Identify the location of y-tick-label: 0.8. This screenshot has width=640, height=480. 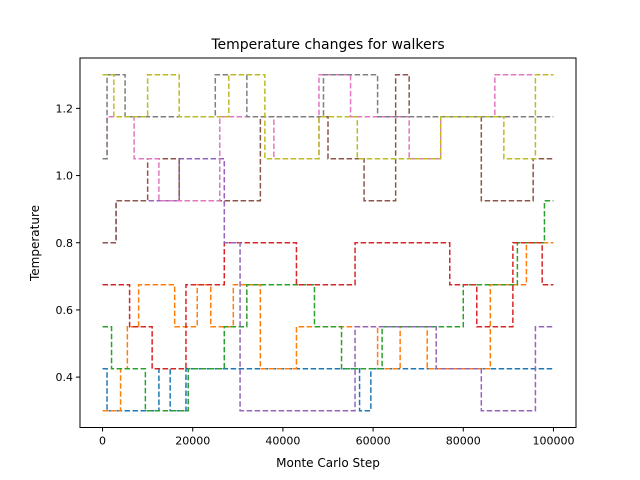
(65, 243).